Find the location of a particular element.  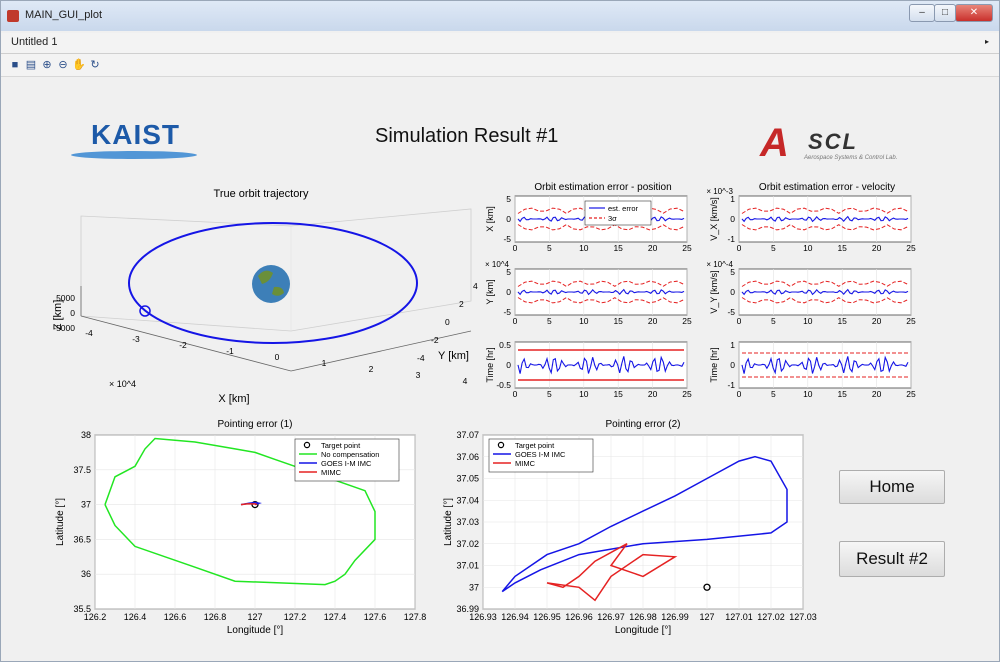

print-icon: ▤ is located at coordinates (31, 65).